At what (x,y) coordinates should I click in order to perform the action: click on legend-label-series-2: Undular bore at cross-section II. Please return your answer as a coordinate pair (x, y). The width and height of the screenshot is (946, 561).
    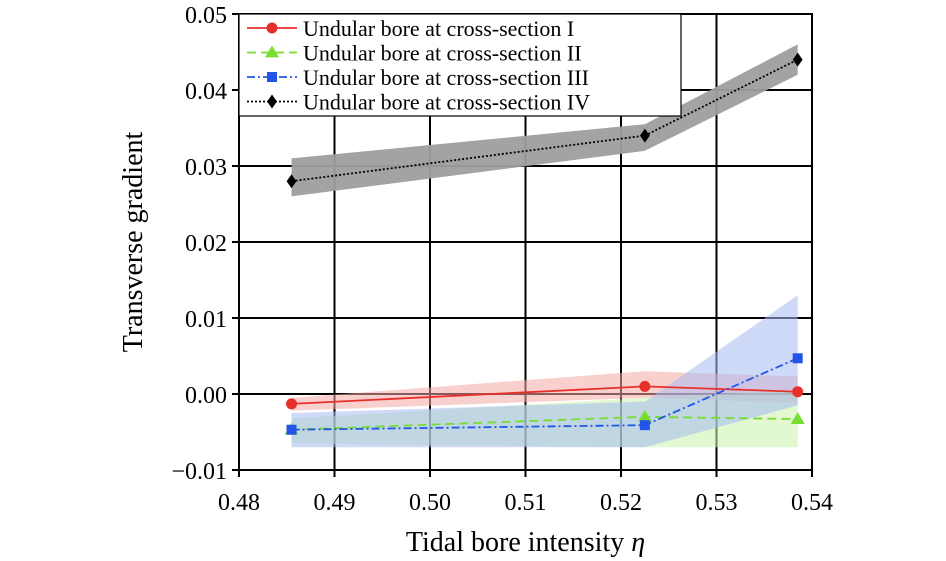
    Looking at the image, I should click on (442, 53).